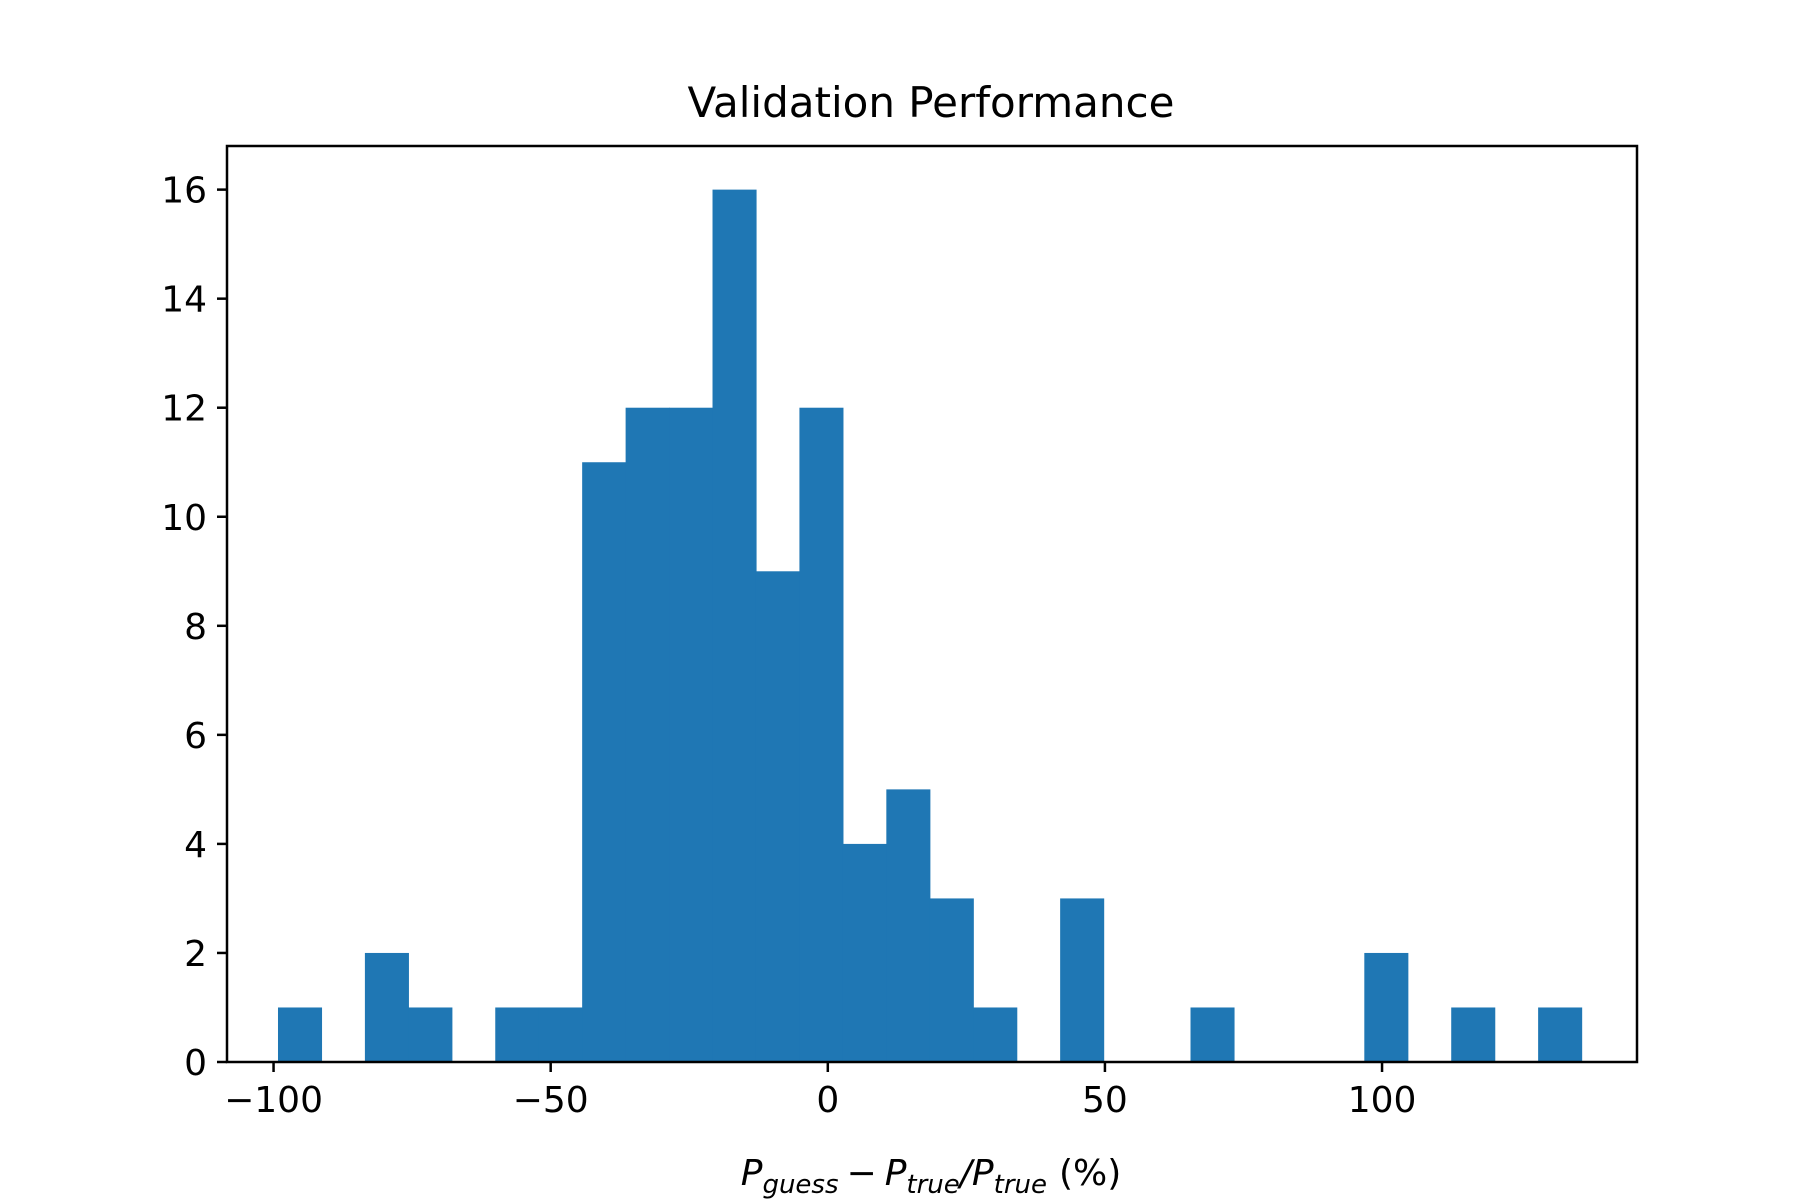 The width and height of the screenshot is (1800, 1200). I want to click on y-tick-label: 14, so click(184, 300).